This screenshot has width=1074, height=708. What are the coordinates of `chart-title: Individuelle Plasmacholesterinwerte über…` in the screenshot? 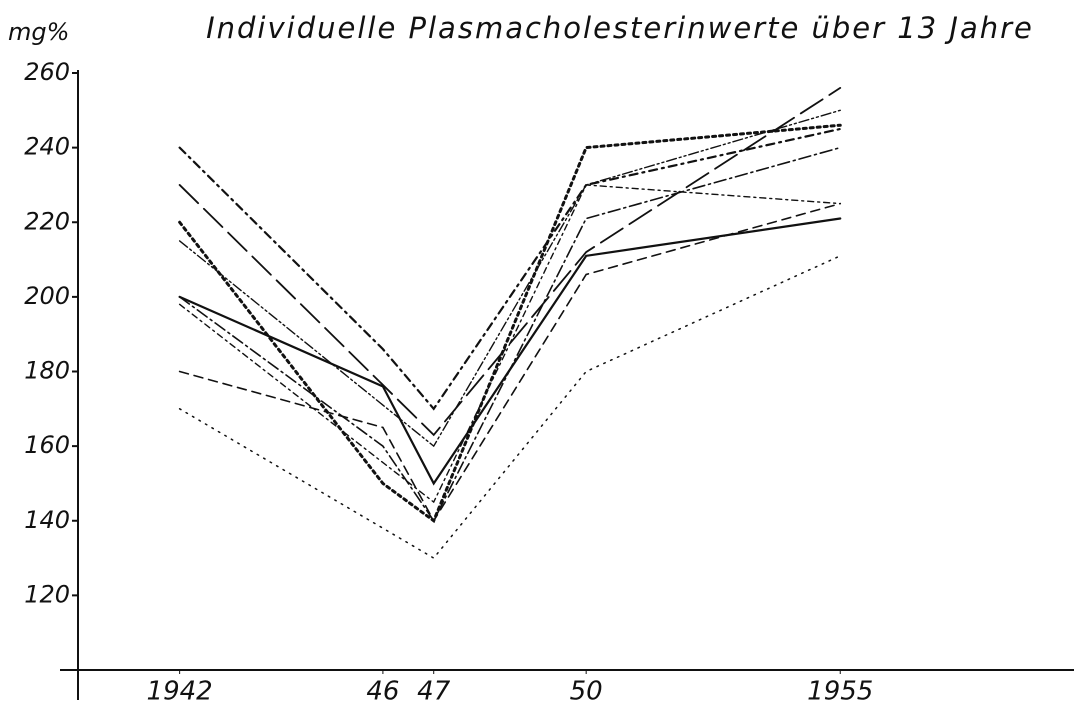 It's located at (620, 28).